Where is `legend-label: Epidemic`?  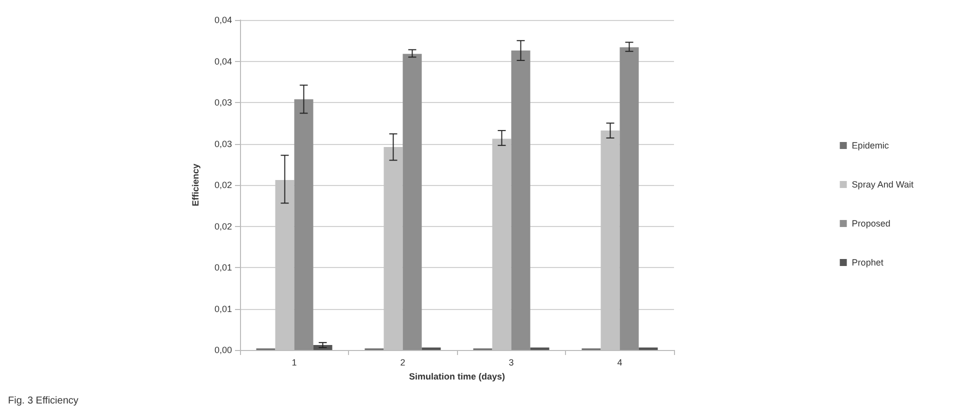 legend-label: Epidemic is located at coordinates (871, 145).